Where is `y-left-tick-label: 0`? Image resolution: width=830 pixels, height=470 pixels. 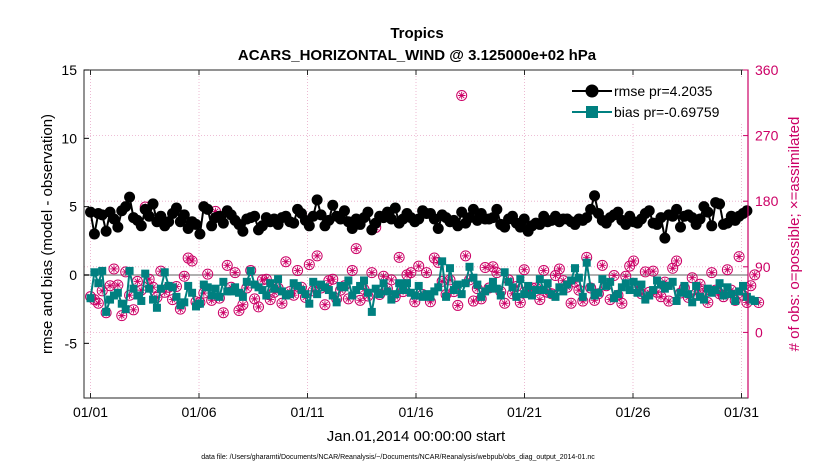 y-left-tick-label: 0 is located at coordinates (73, 275).